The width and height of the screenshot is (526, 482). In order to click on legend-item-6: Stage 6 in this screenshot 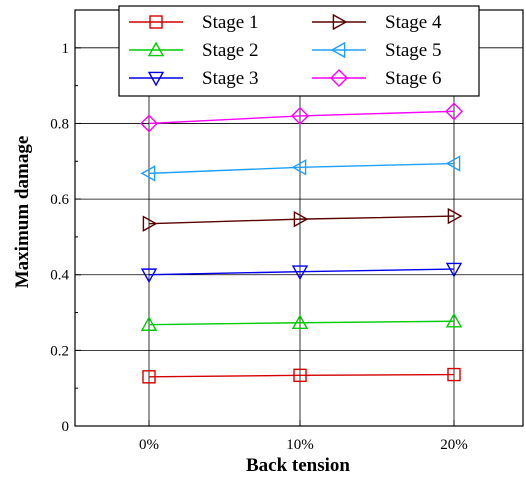, I will do `click(376, 78)`.